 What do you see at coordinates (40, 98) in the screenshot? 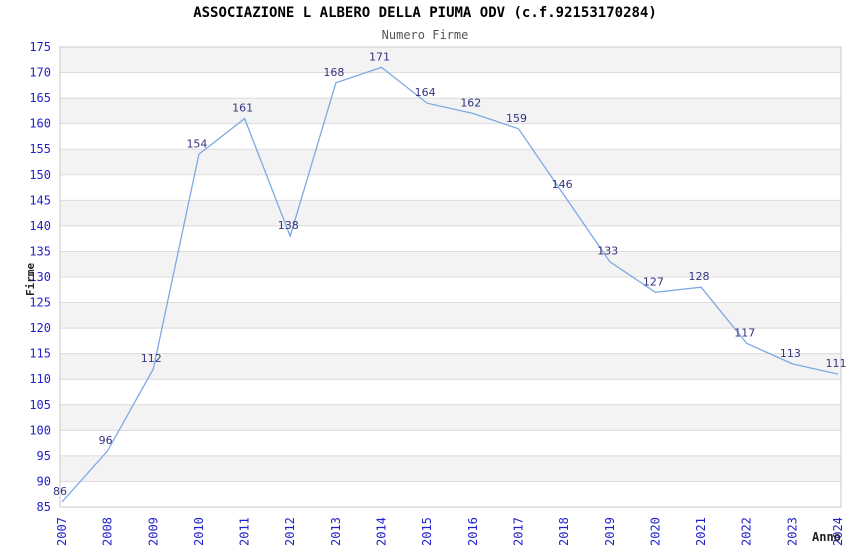
I see `y-tick-label: 165` at bounding box center [40, 98].